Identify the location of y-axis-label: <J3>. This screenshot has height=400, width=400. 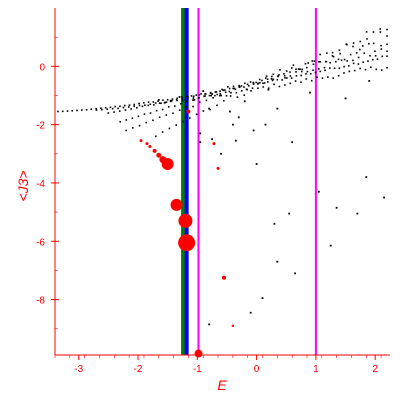
(23, 185).